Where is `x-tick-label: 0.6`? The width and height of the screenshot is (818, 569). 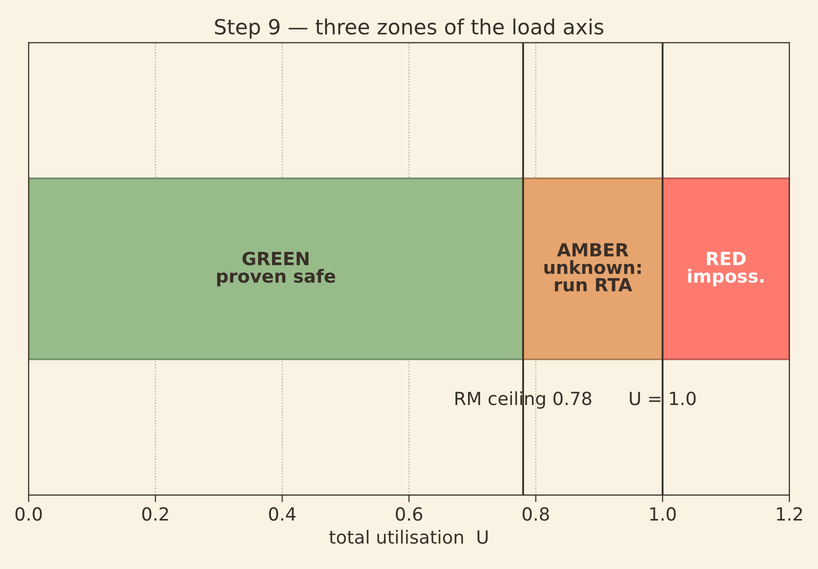 x-tick-label: 0.6 is located at coordinates (409, 514).